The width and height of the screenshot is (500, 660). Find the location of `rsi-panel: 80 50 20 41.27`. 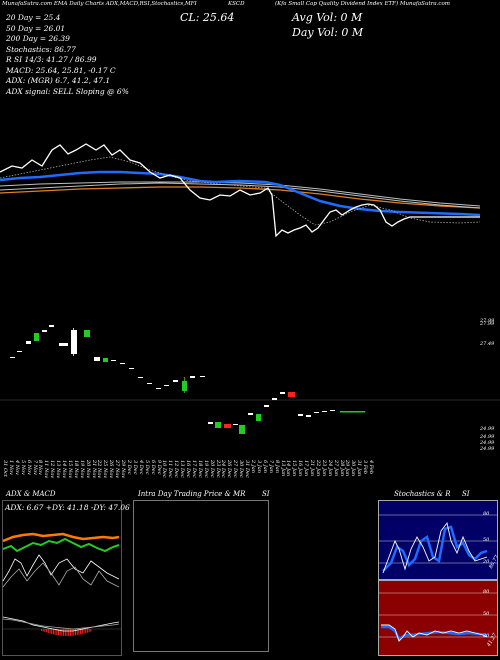

rsi-panel: 80 50 20 41.27 is located at coordinates (438, 618).